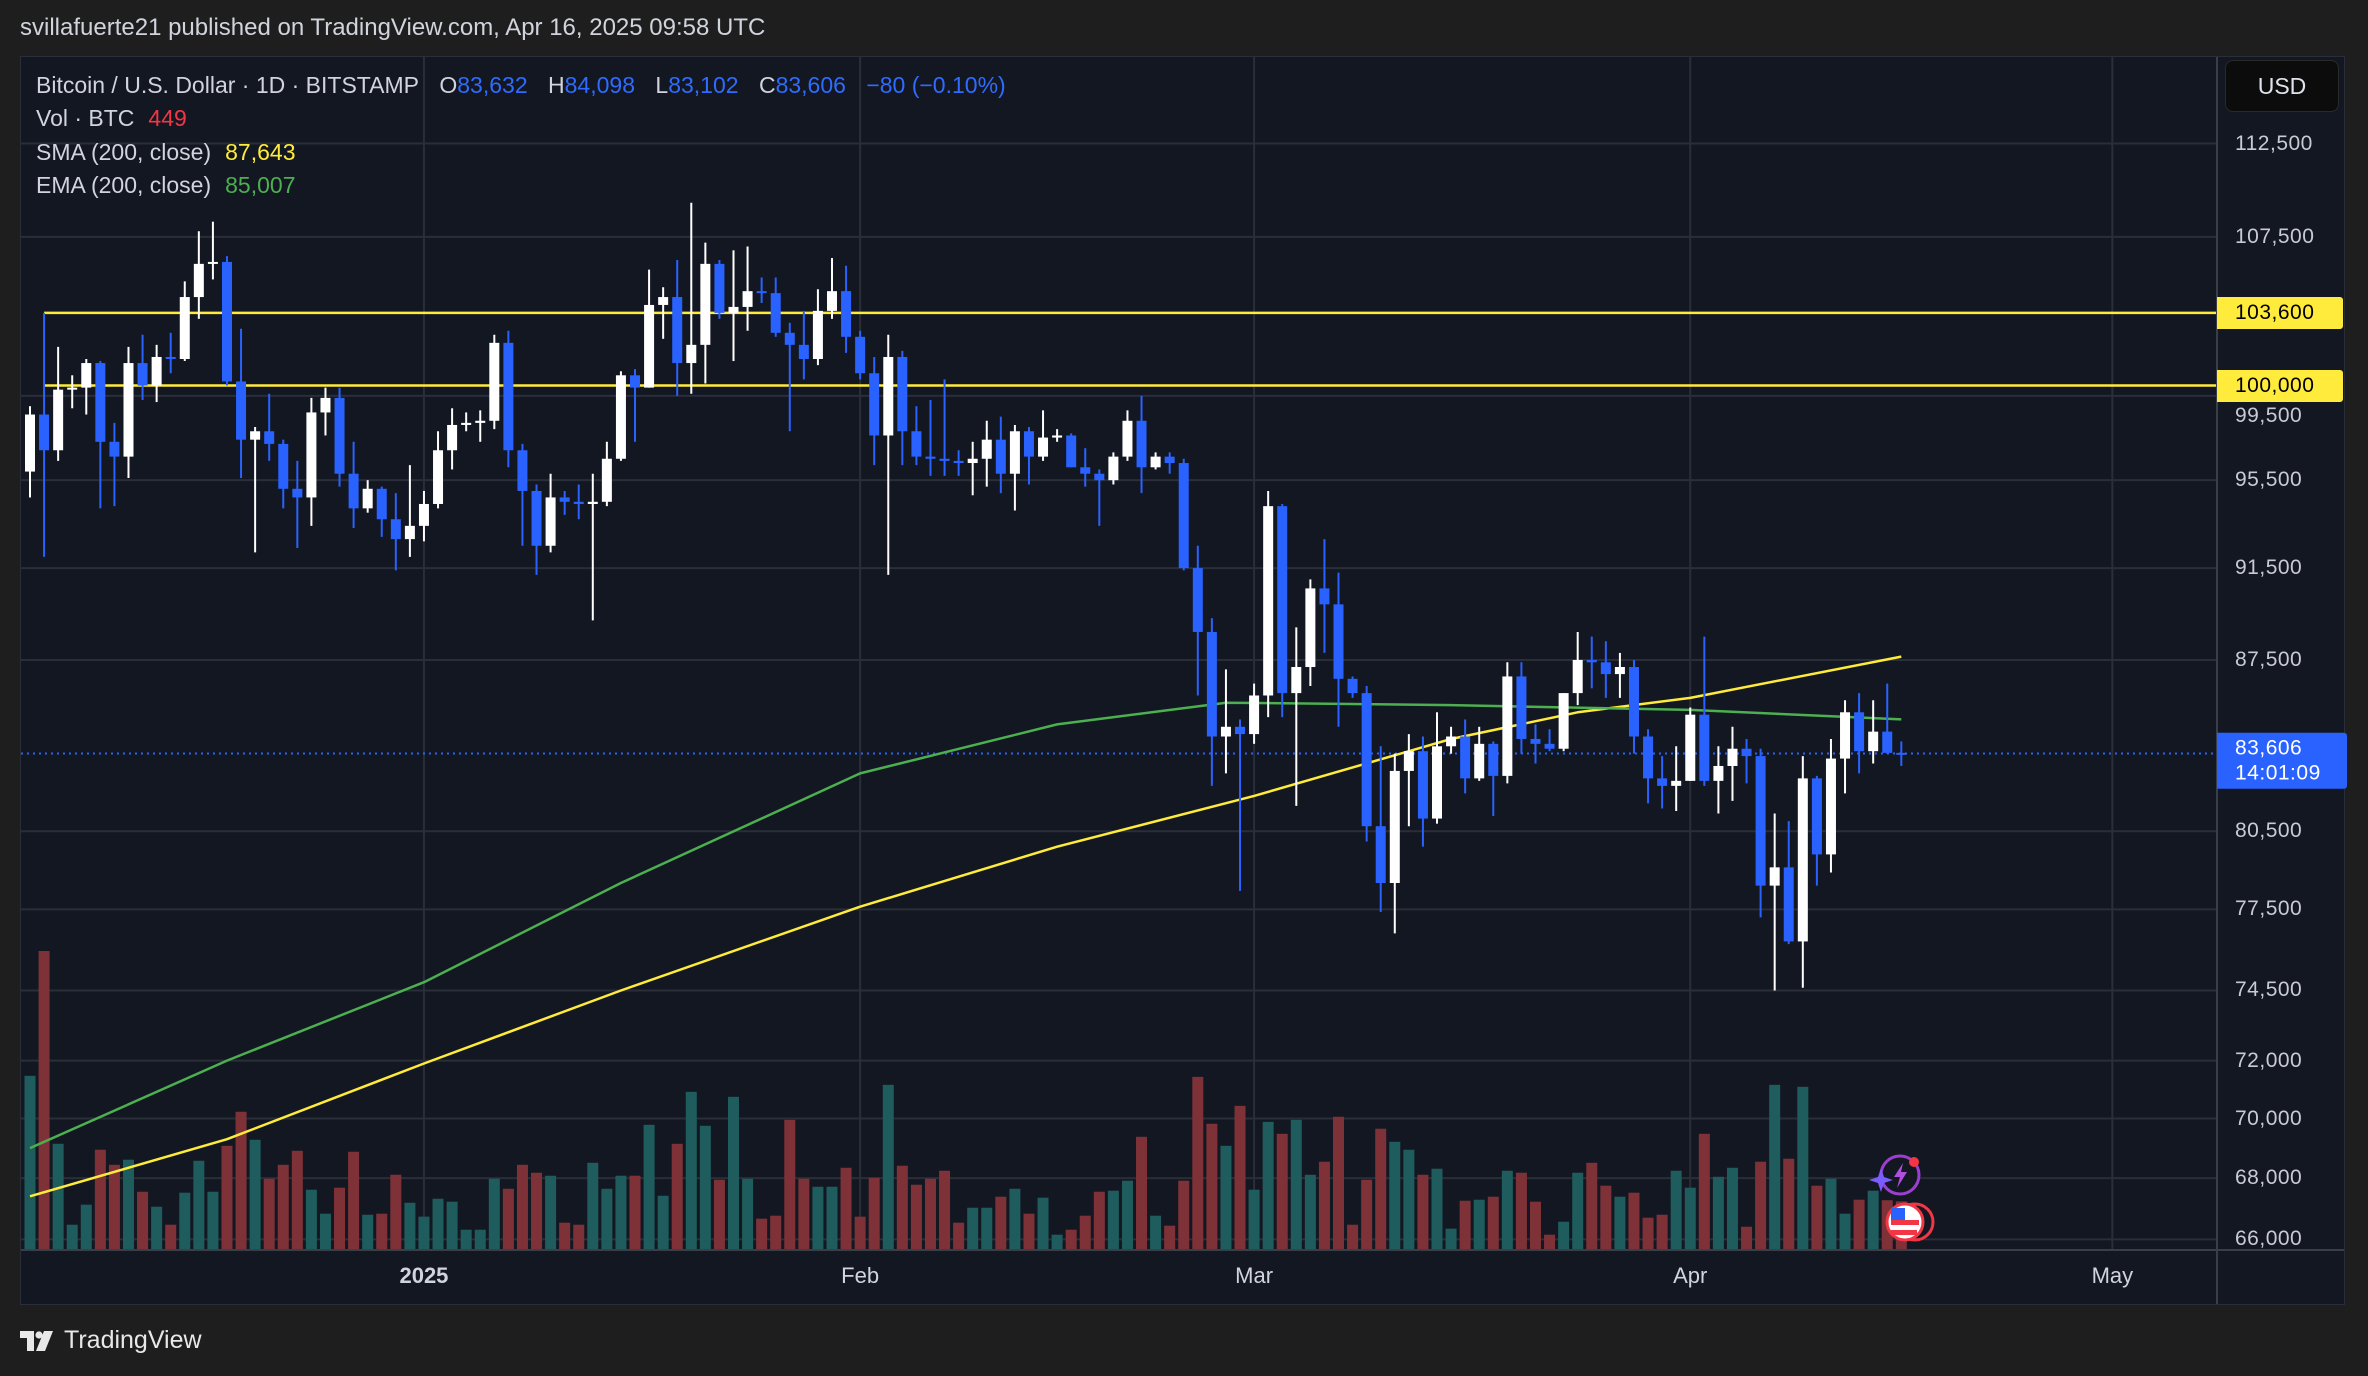  I want to click on us-flag-economic-event-icon, so click(1910, 1222).